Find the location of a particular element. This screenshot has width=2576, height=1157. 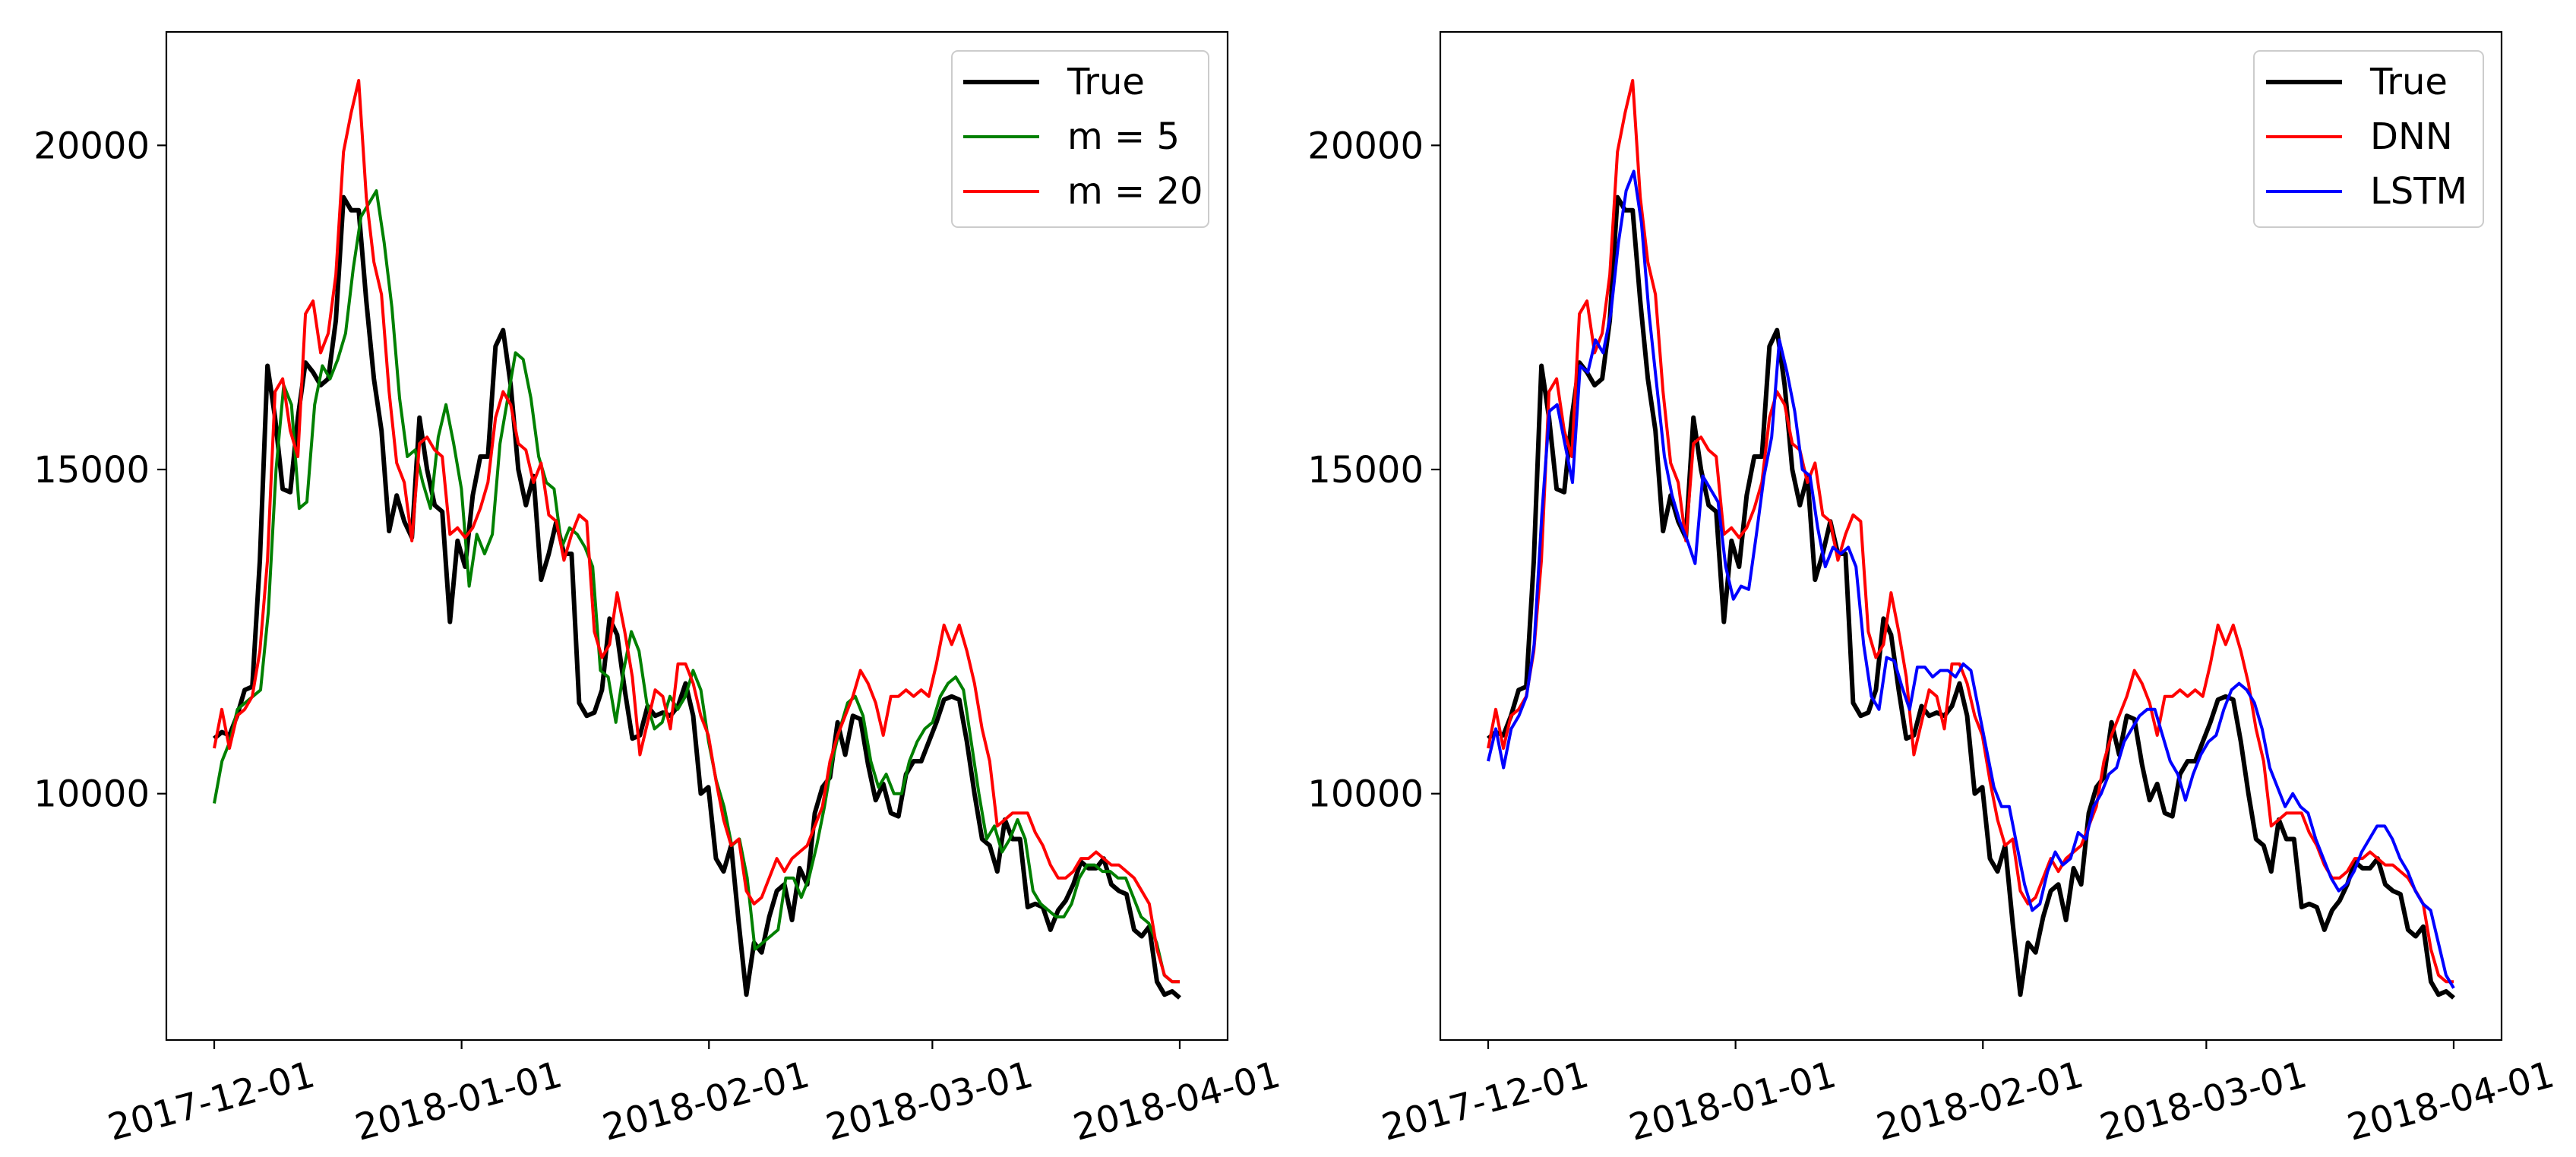

right-legend-label-lstm: LSTM is located at coordinates (2418, 191).